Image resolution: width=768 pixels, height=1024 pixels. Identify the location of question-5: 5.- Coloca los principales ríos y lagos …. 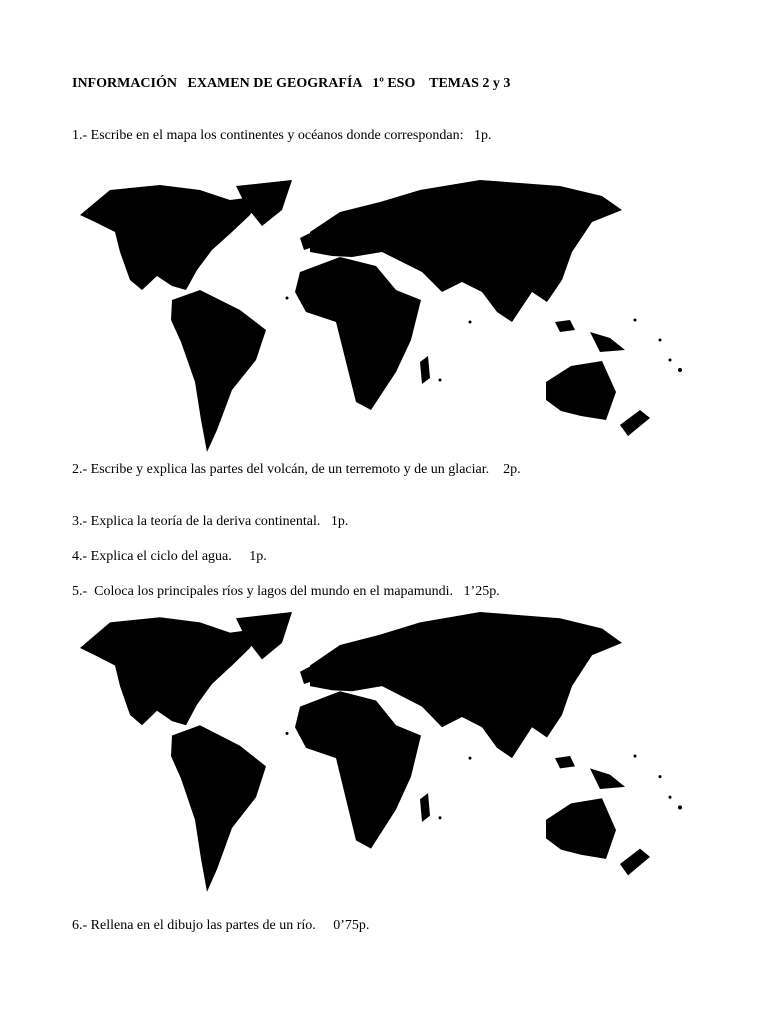
(286, 591).